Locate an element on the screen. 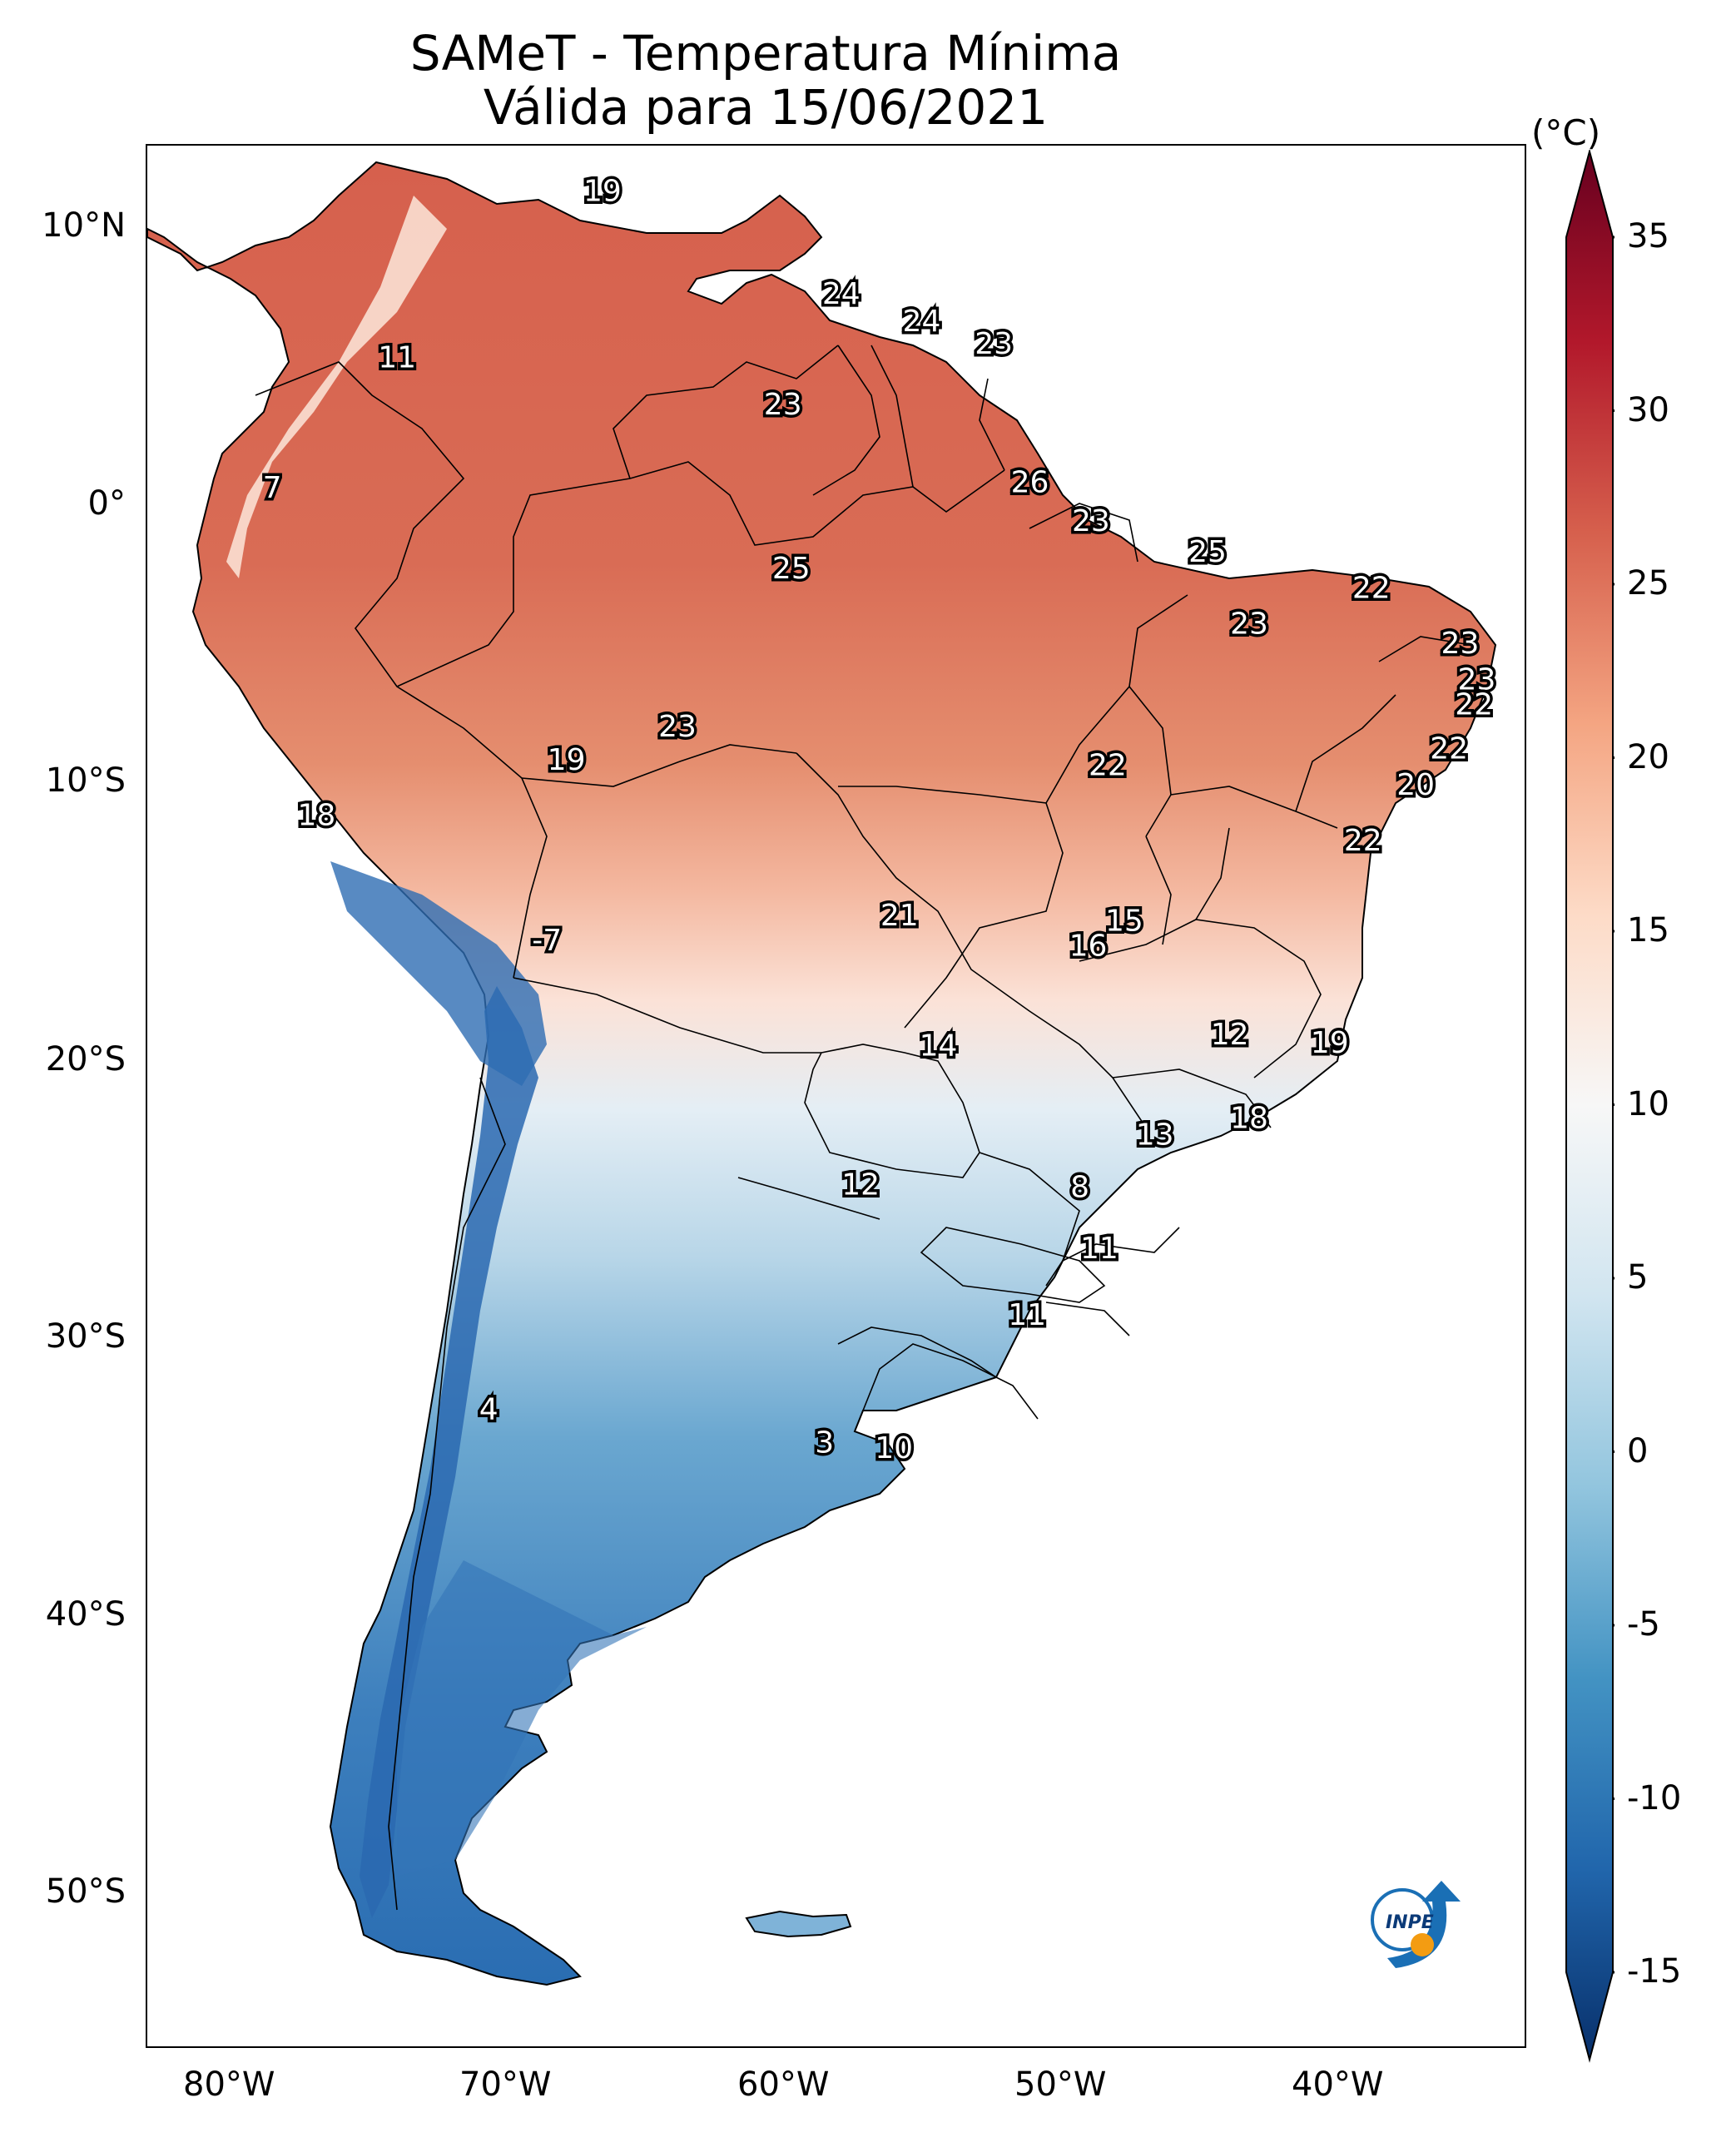 The height and width of the screenshot is (2152, 1736). colorbar-units: (°C) is located at coordinates (1566, 132).